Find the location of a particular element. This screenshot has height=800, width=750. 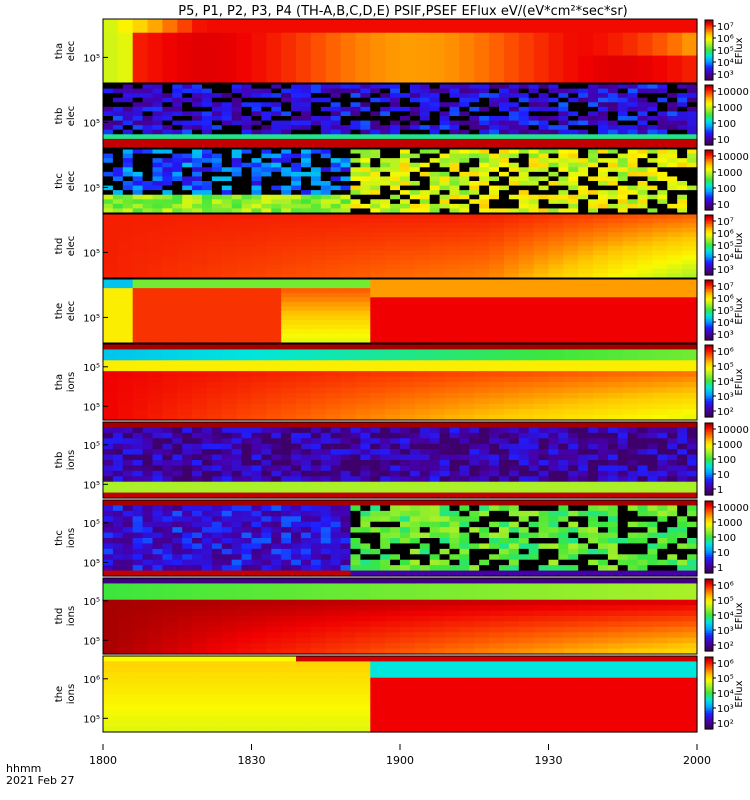

colorbar-tick-label: 10⁶ is located at coordinates (725, 352).